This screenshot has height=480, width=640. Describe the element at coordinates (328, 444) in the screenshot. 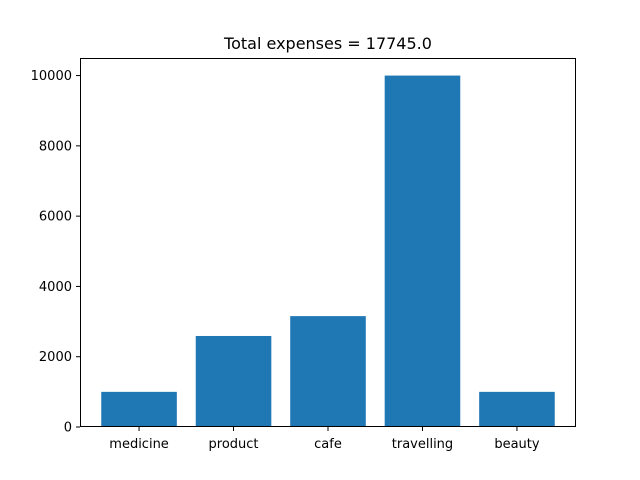

I see `x-tick-label-cafe: cafe` at that location.